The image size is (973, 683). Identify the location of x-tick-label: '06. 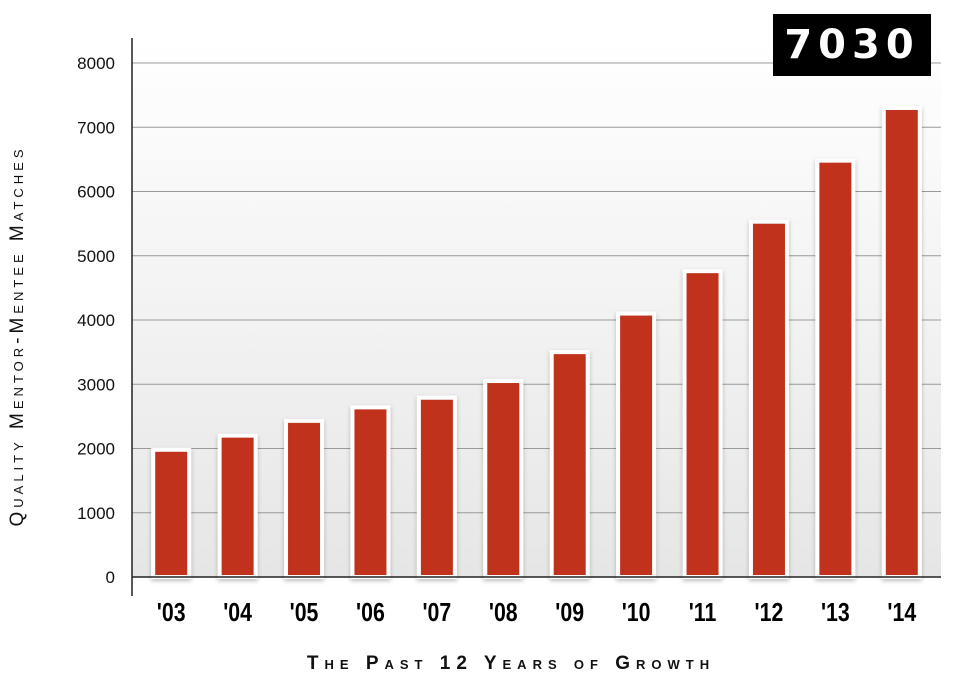
(370, 613).